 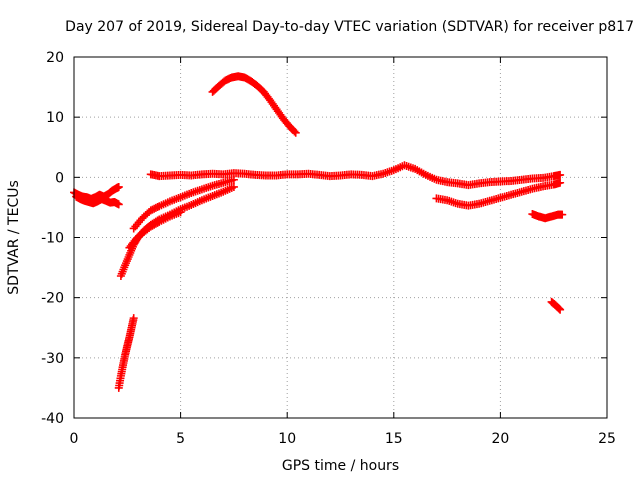 What do you see at coordinates (500, 439) in the screenshot?
I see `x-tick-label: 20` at bounding box center [500, 439].